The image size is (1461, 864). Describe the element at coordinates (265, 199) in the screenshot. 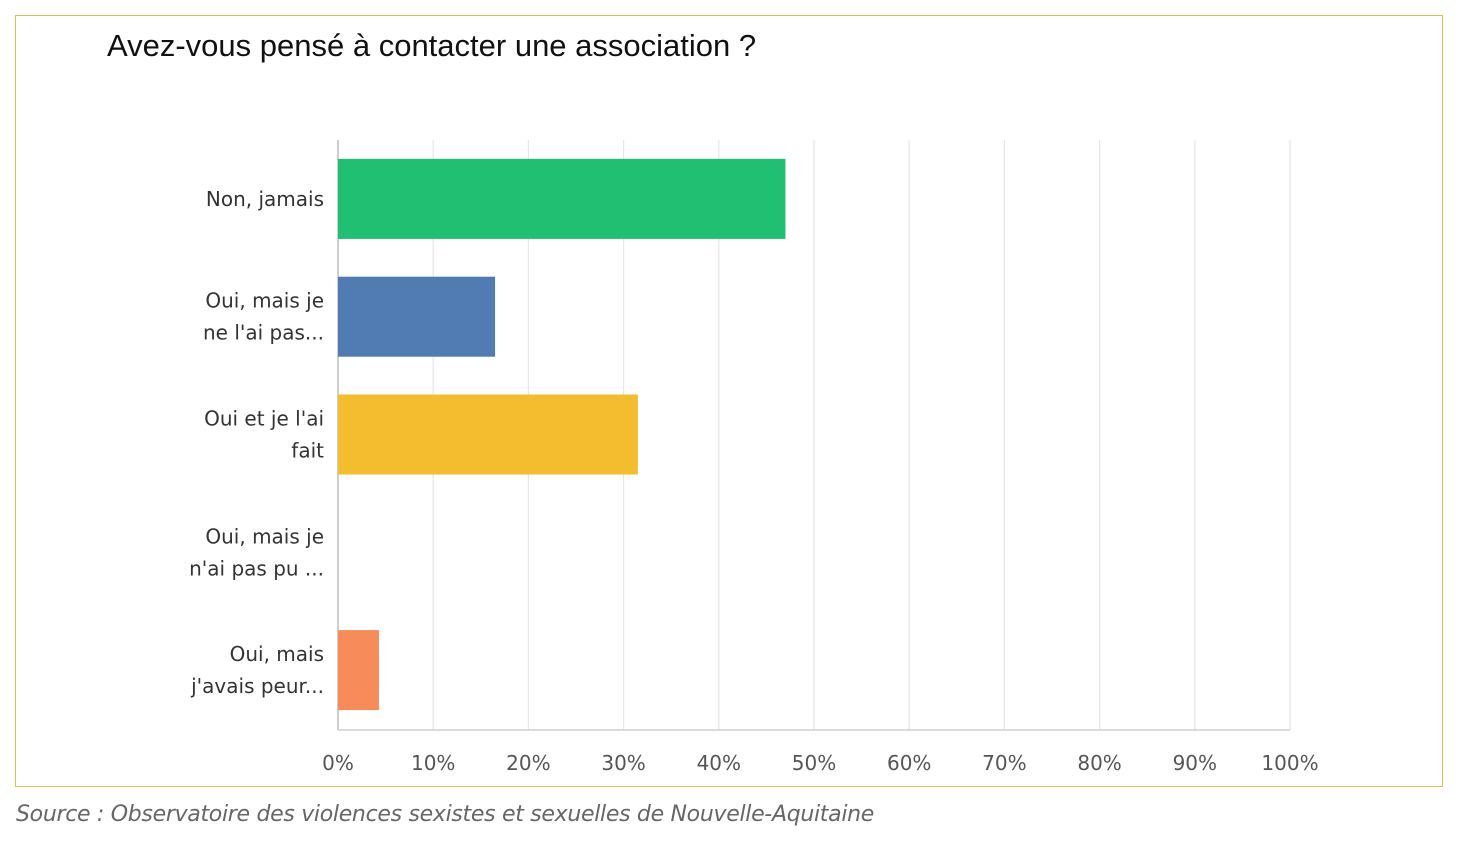

I see `category-label: Non, jamais` at that location.